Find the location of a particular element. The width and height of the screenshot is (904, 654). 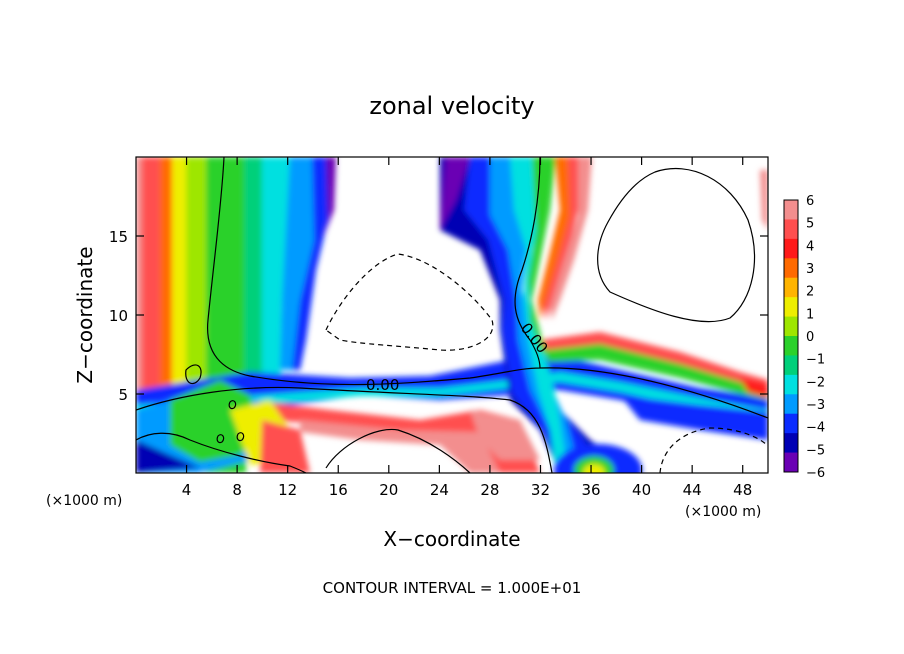

field-center-red is located at coordinates (563, 238).